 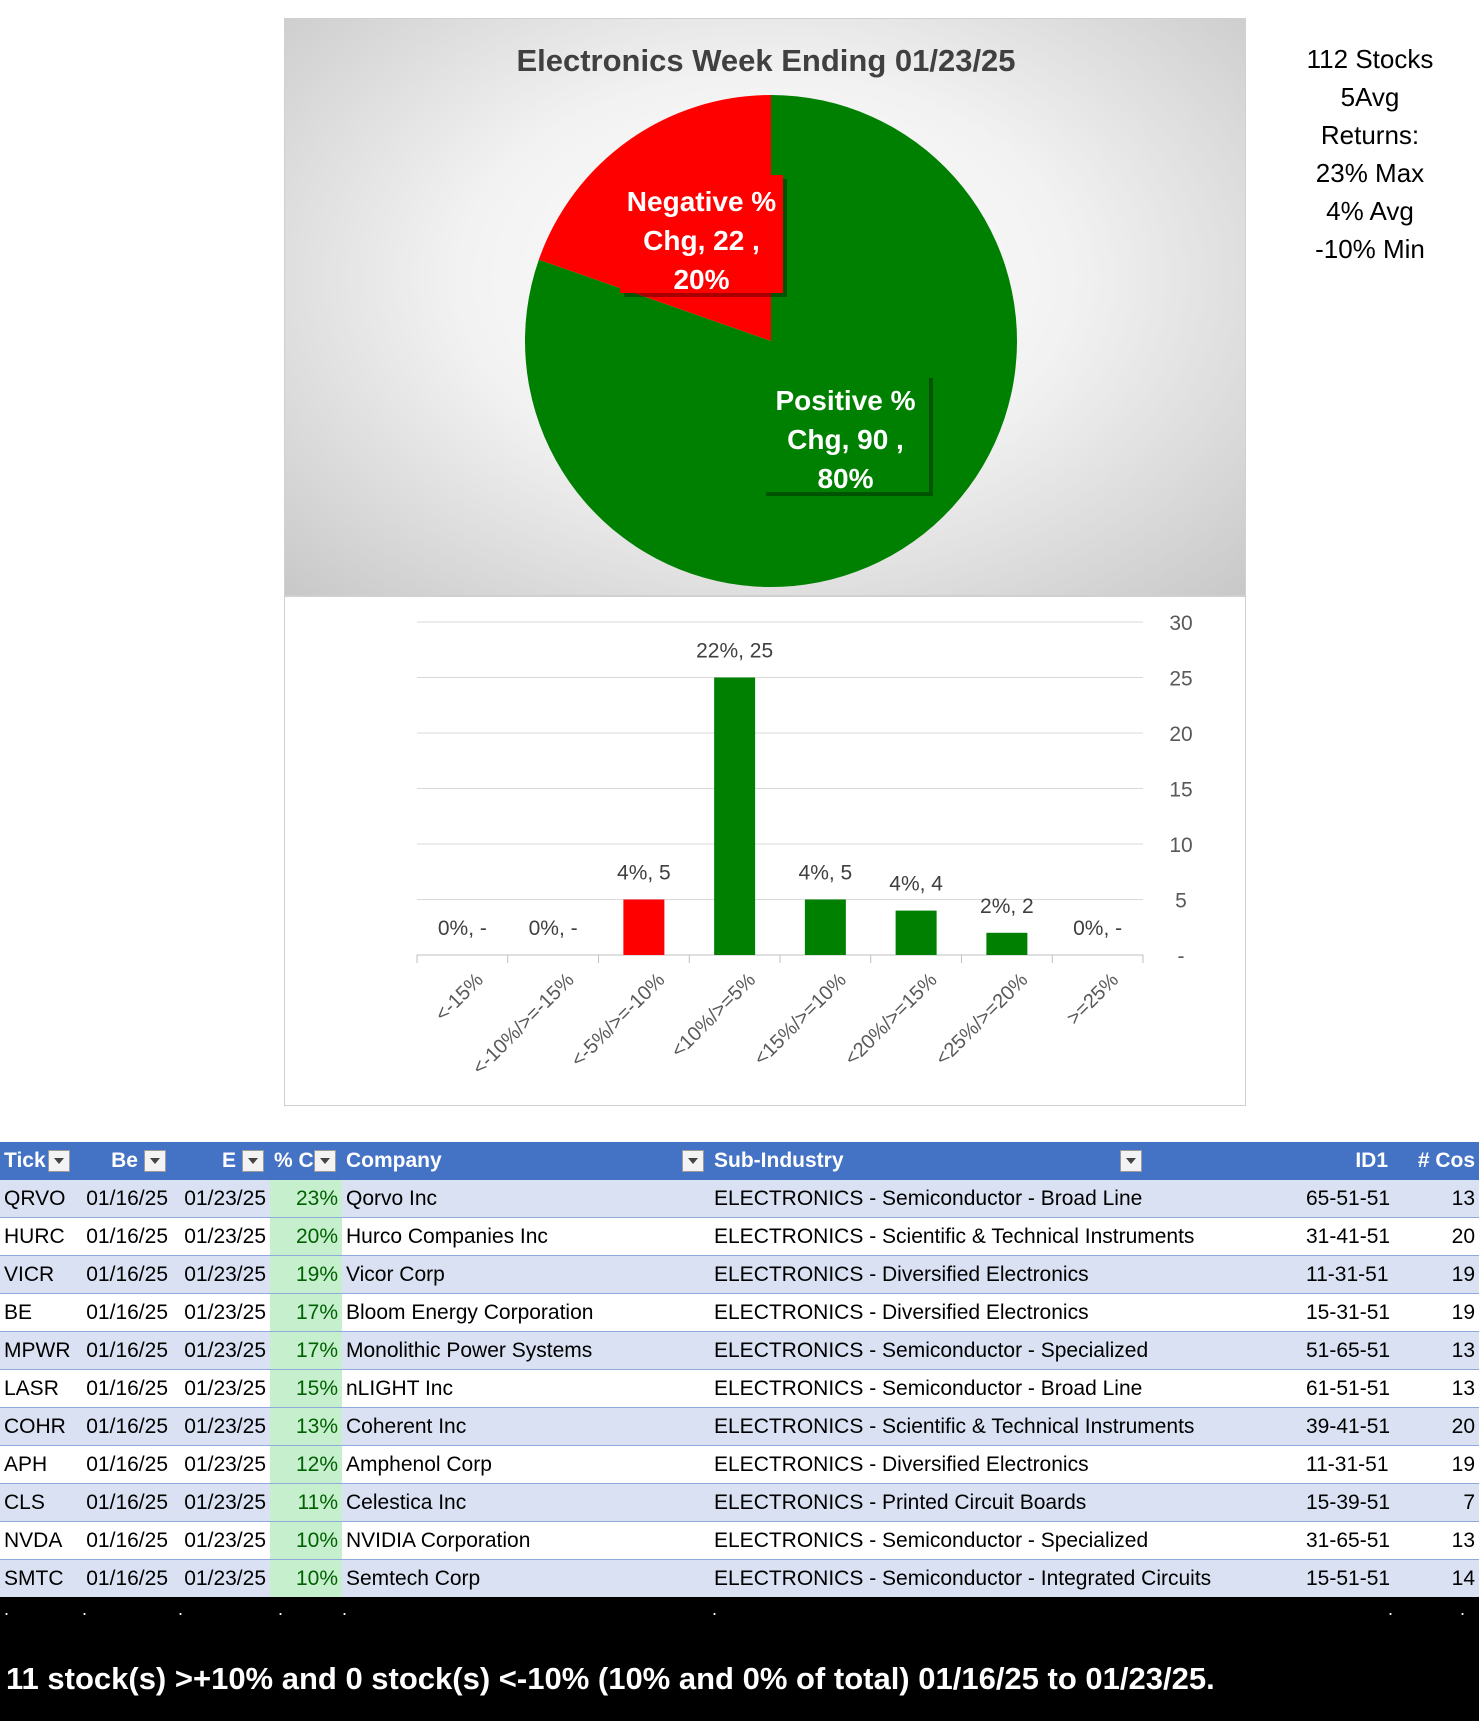 I want to click on cell-company: Bloom Energy Corporation, so click(x=526, y=1312).